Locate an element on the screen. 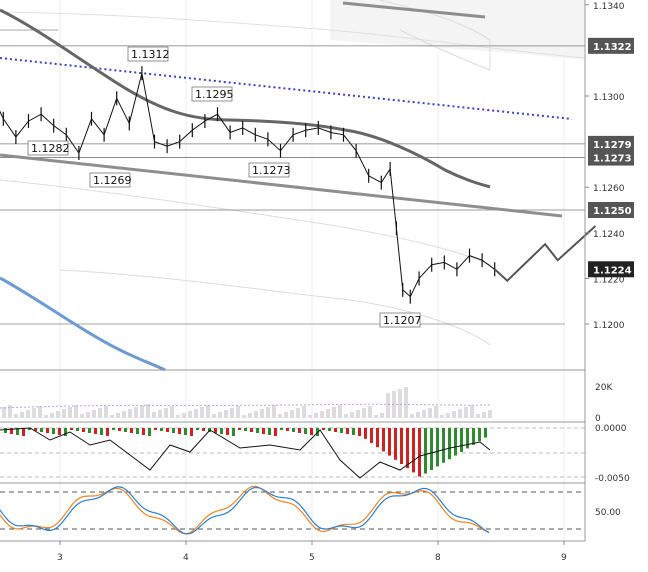 The image size is (648, 572). x-tick-label: 8 is located at coordinates (438, 558).